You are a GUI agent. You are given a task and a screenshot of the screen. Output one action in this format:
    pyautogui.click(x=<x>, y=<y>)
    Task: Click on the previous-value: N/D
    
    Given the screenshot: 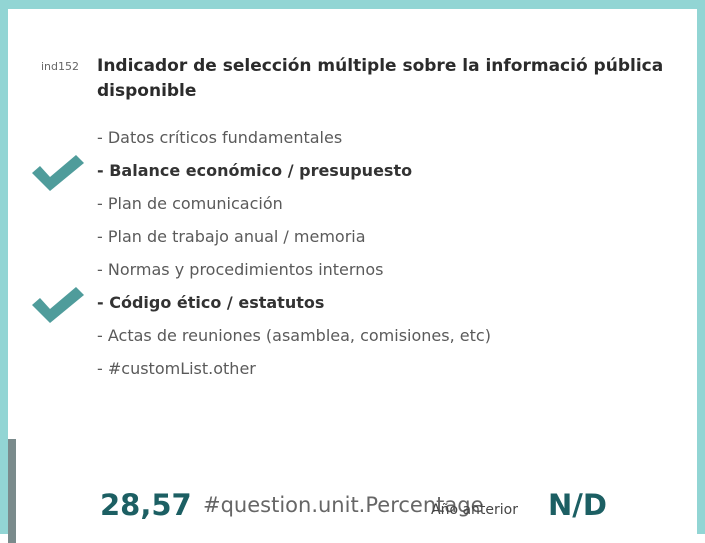 What is the action you would take?
    pyautogui.click(x=577, y=505)
    